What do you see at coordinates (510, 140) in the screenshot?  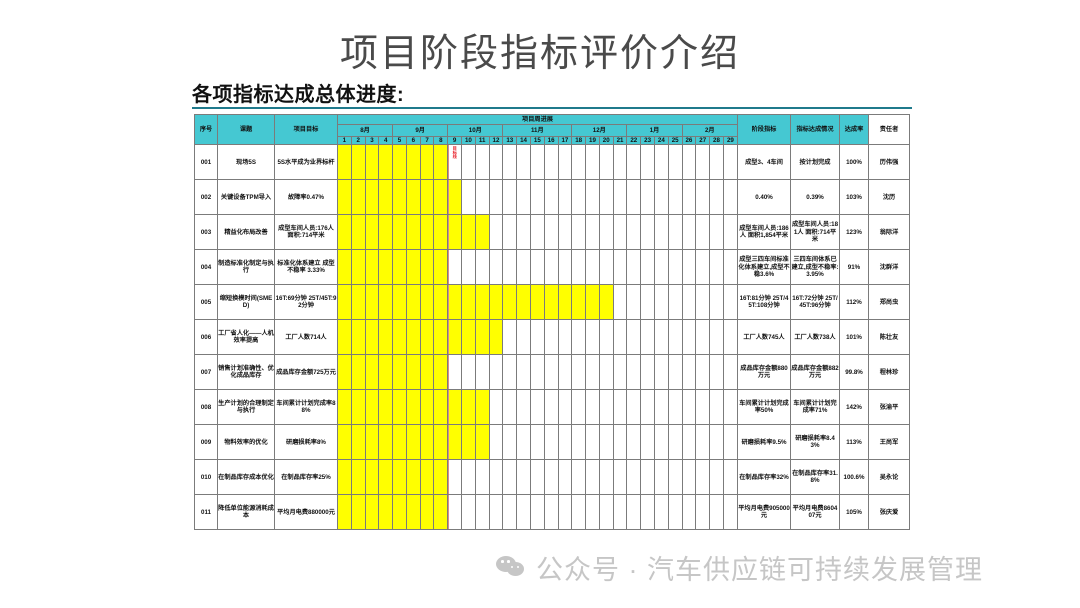 I see `week-header: 13` at bounding box center [510, 140].